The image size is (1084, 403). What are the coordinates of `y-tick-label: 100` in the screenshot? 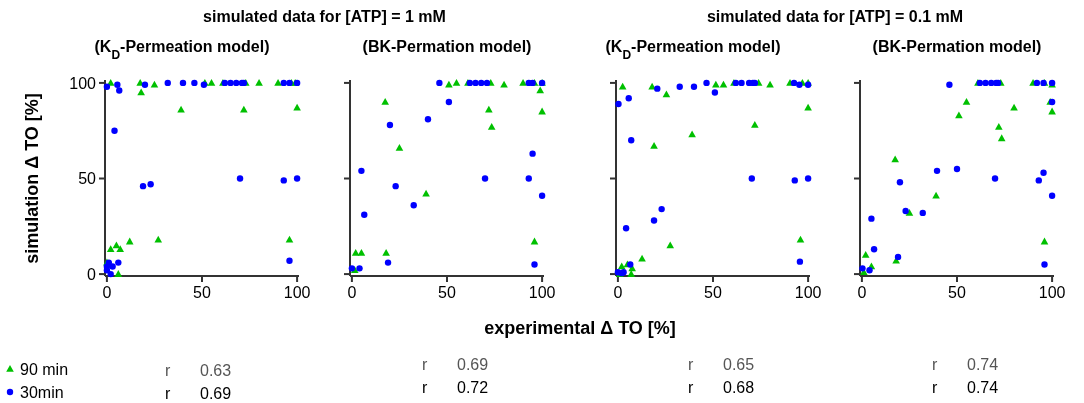 It's located at (83, 83).